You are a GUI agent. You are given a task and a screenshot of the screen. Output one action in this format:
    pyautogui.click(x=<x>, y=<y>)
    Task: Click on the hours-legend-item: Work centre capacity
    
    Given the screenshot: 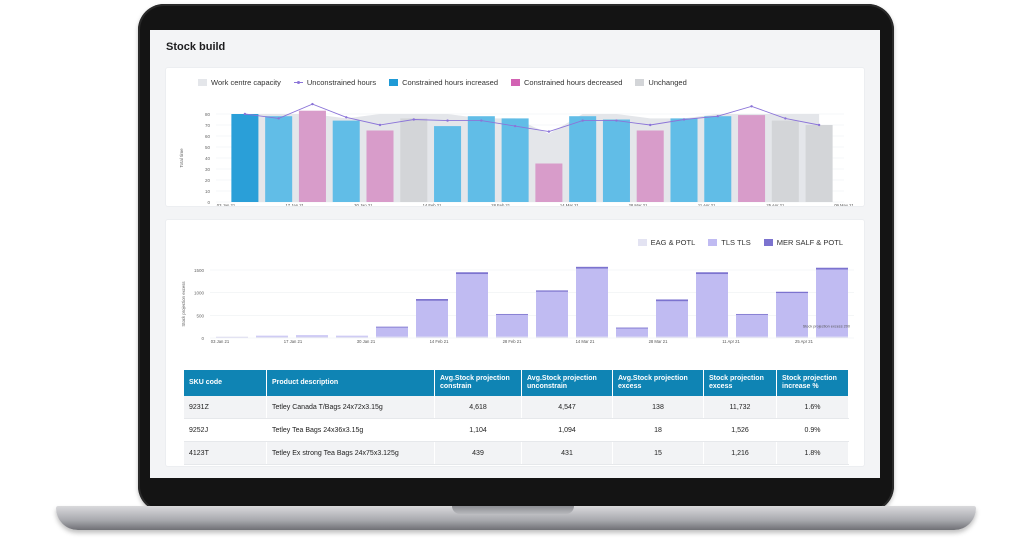 What is the action you would take?
    pyautogui.click(x=239, y=82)
    